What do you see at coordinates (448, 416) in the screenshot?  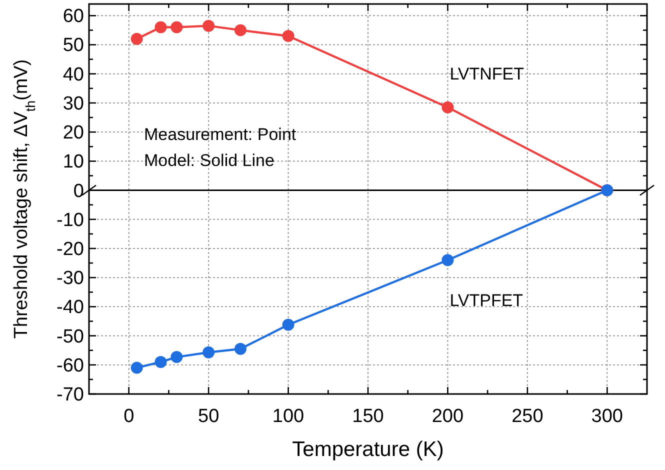 I see `x-tick-label: 200` at bounding box center [448, 416].